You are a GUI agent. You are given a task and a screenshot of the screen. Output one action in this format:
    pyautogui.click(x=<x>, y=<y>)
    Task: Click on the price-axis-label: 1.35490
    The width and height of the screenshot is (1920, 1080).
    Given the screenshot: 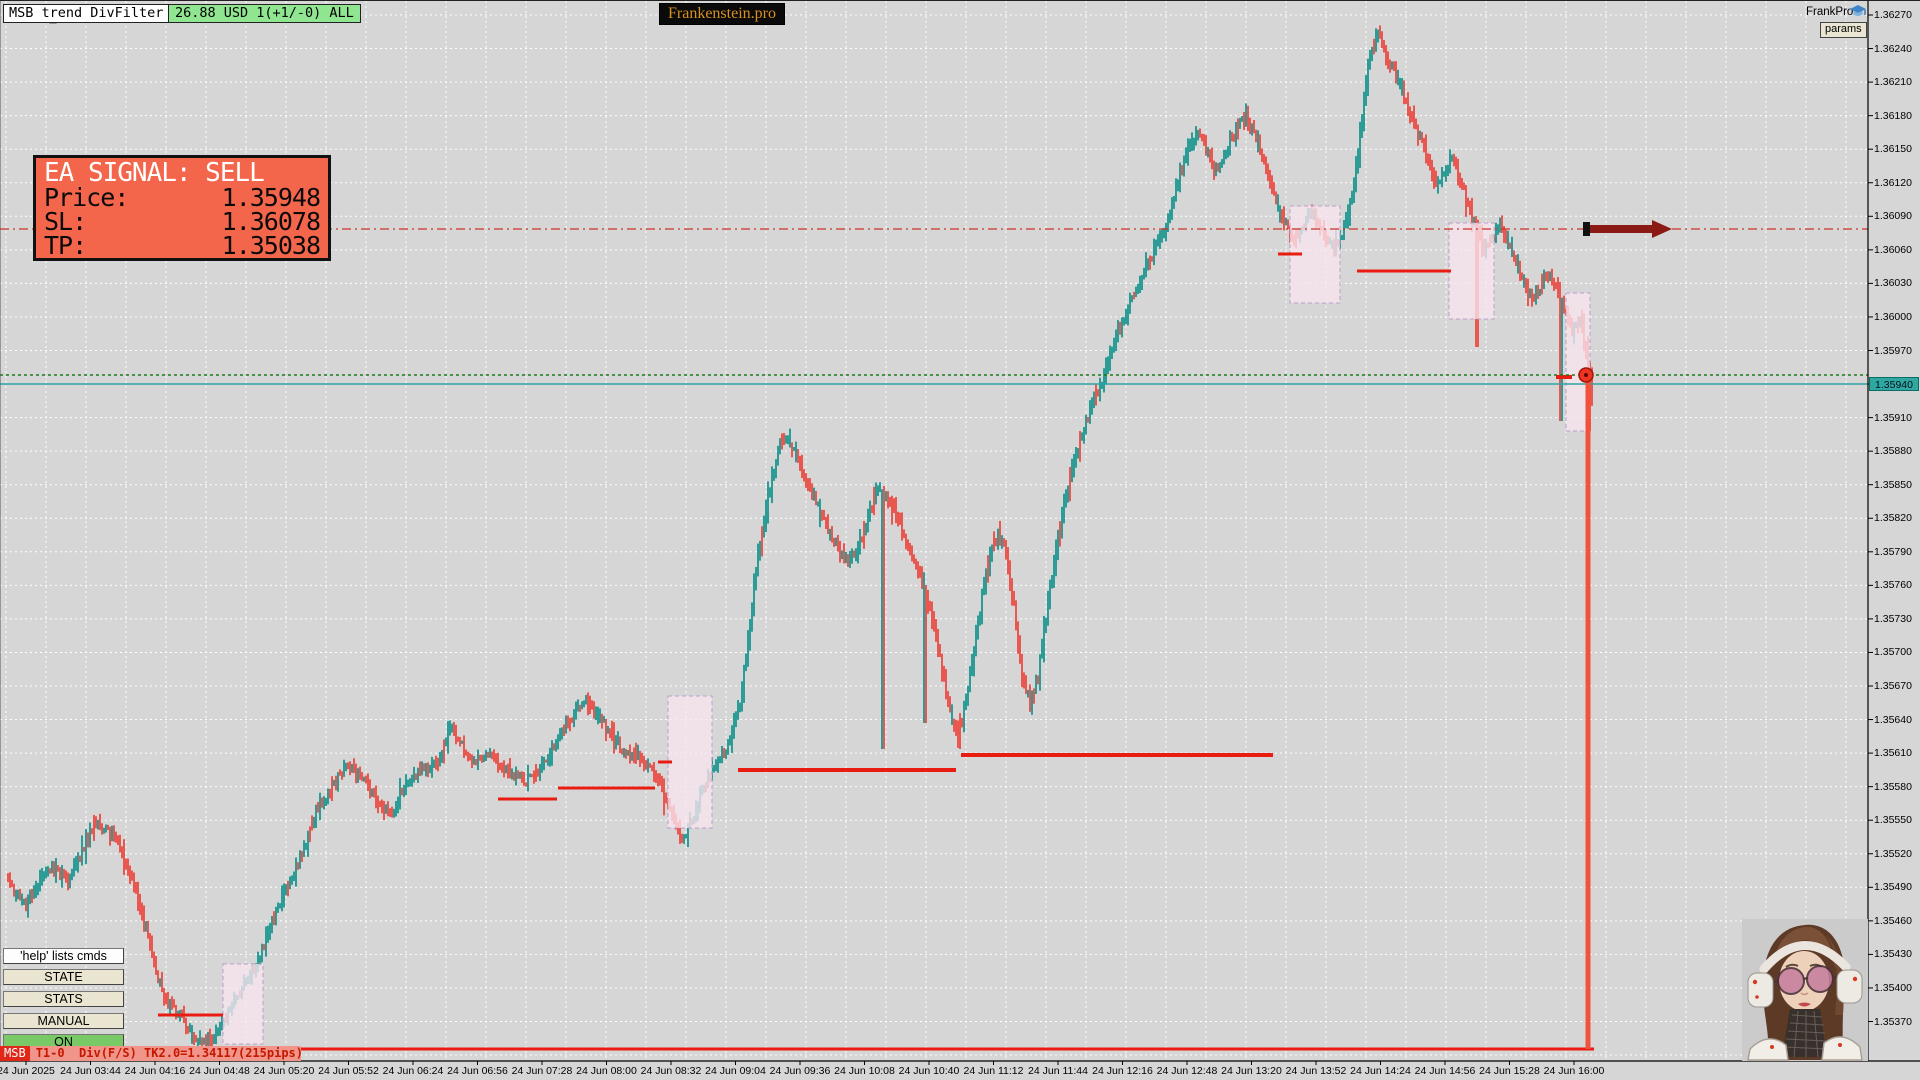 What is the action you would take?
    pyautogui.click(x=1893, y=887)
    